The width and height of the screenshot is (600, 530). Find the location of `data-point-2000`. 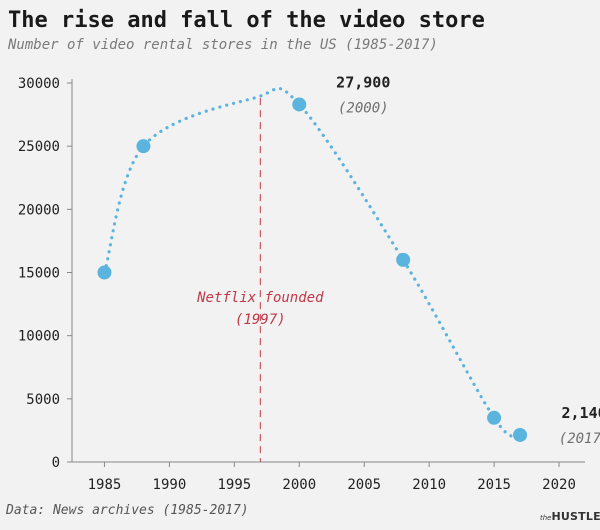

data-point-2000 is located at coordinates (299, 104).